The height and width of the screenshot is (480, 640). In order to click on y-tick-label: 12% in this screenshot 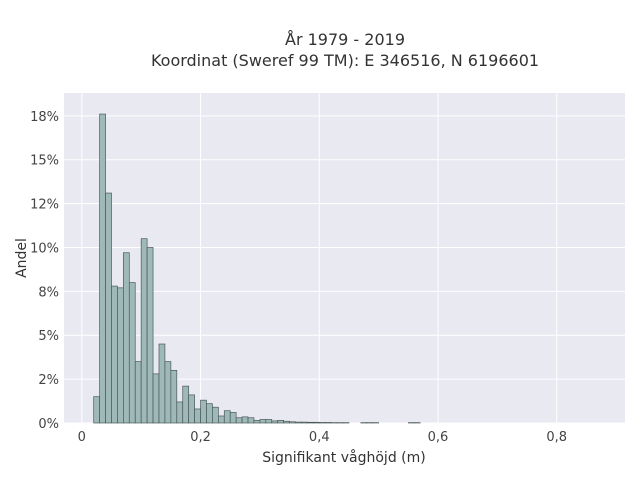, I will do `click(44, 205)`.